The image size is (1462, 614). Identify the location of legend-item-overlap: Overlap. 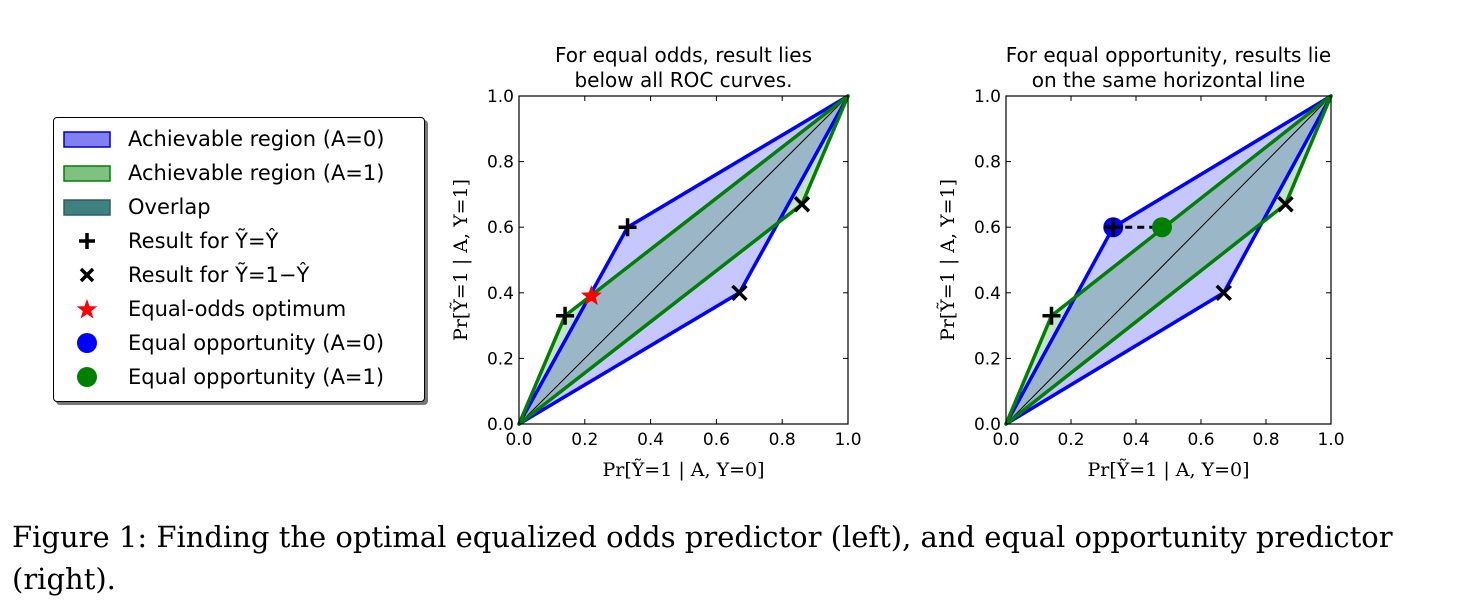
(239, 207).